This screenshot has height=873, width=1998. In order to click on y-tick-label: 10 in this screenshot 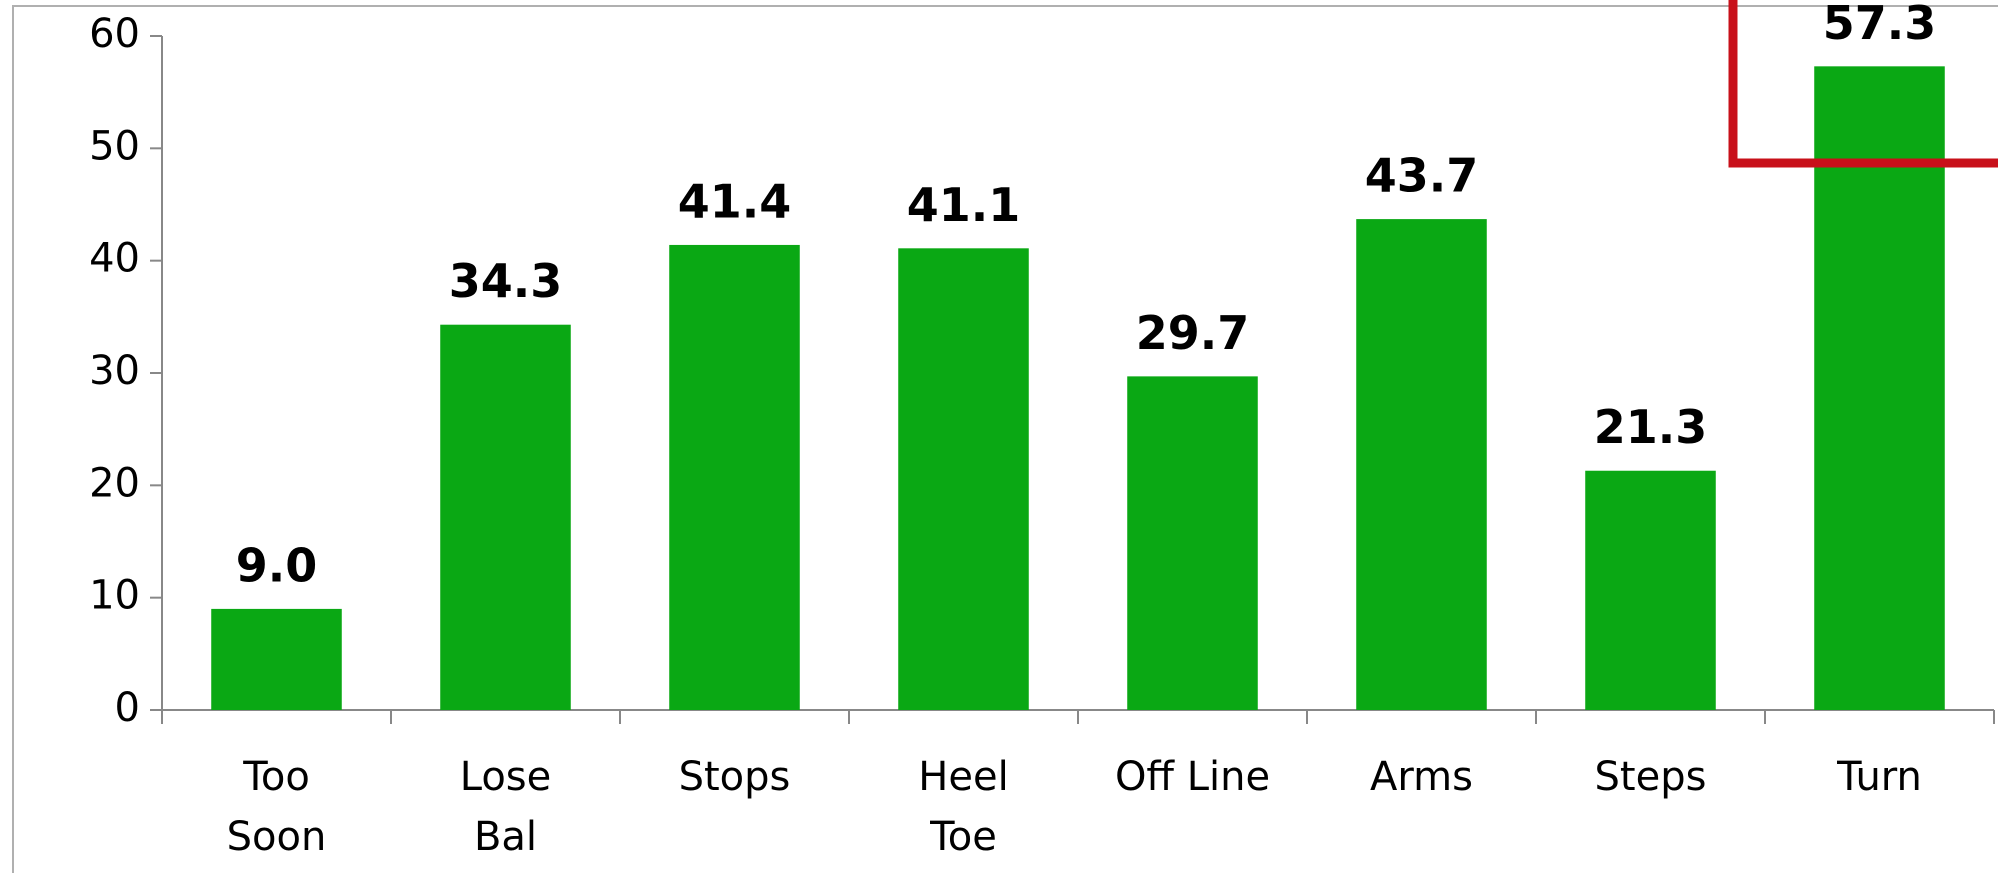, I will do `click(114, 596)`.